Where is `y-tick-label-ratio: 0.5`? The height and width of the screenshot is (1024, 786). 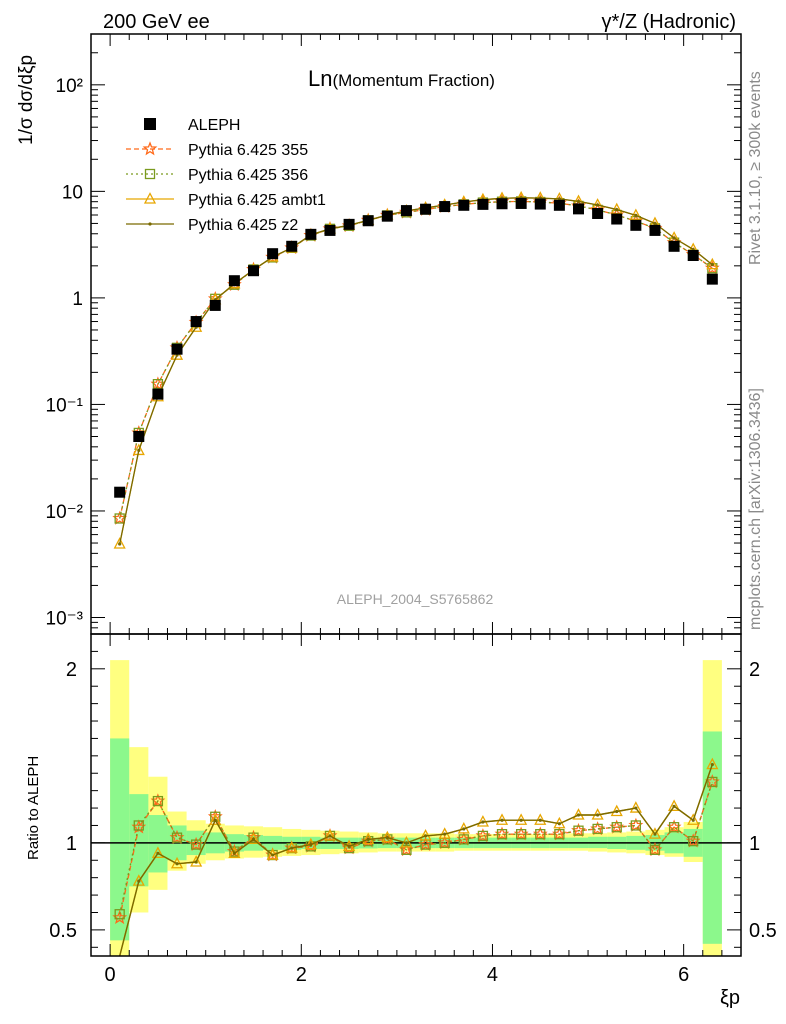
y-tick-label-ratio: 0.5 is located at coordinates (63, 931).